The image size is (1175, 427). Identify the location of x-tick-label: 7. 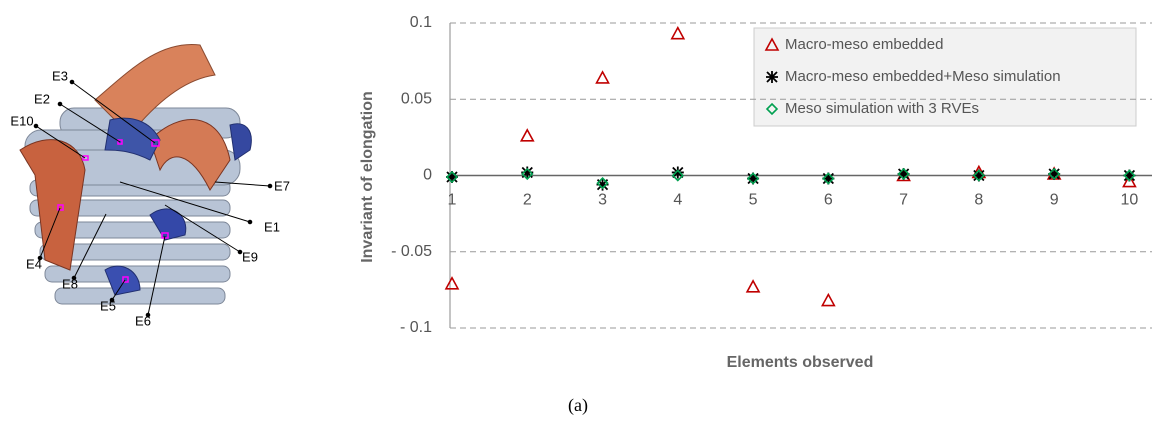
(903, 200).